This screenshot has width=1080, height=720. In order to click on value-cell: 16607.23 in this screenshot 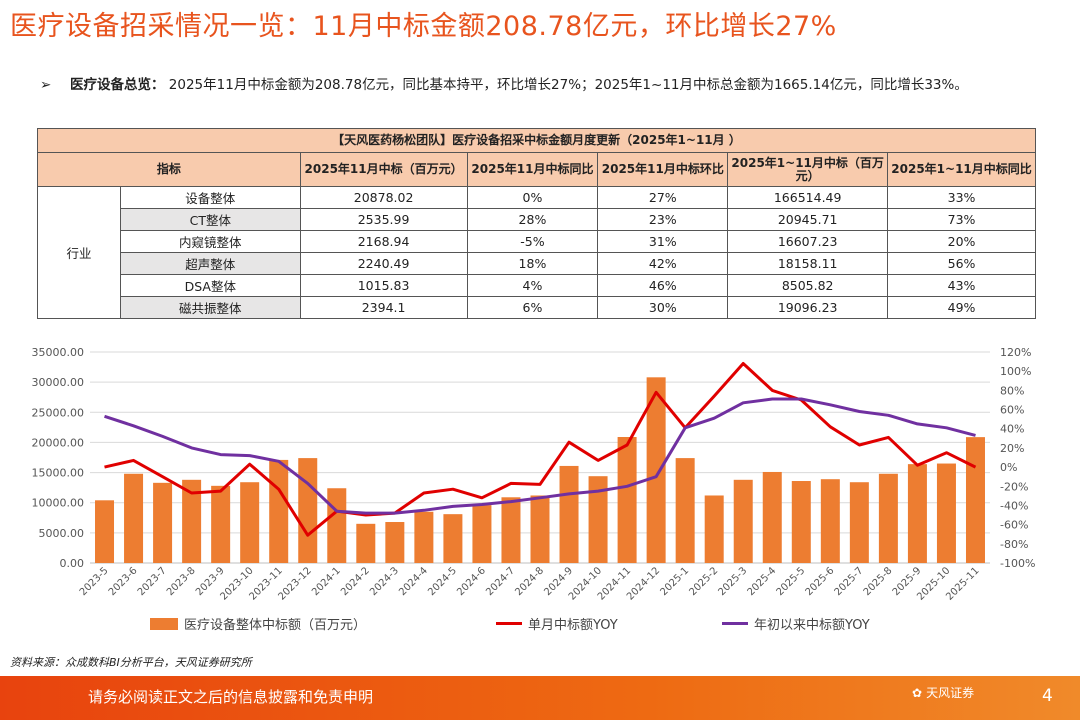, I will do `click(808, 241)`.